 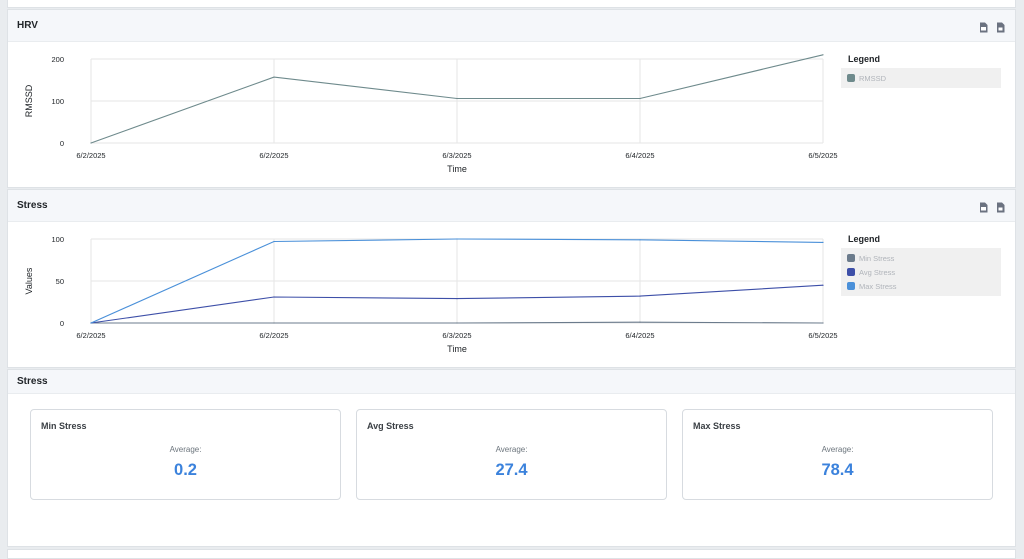 What do you see at coordinates (57, 59) in the screenshot?
I see `hrv-ytick-label: 200` at bounding box center [57, 59].